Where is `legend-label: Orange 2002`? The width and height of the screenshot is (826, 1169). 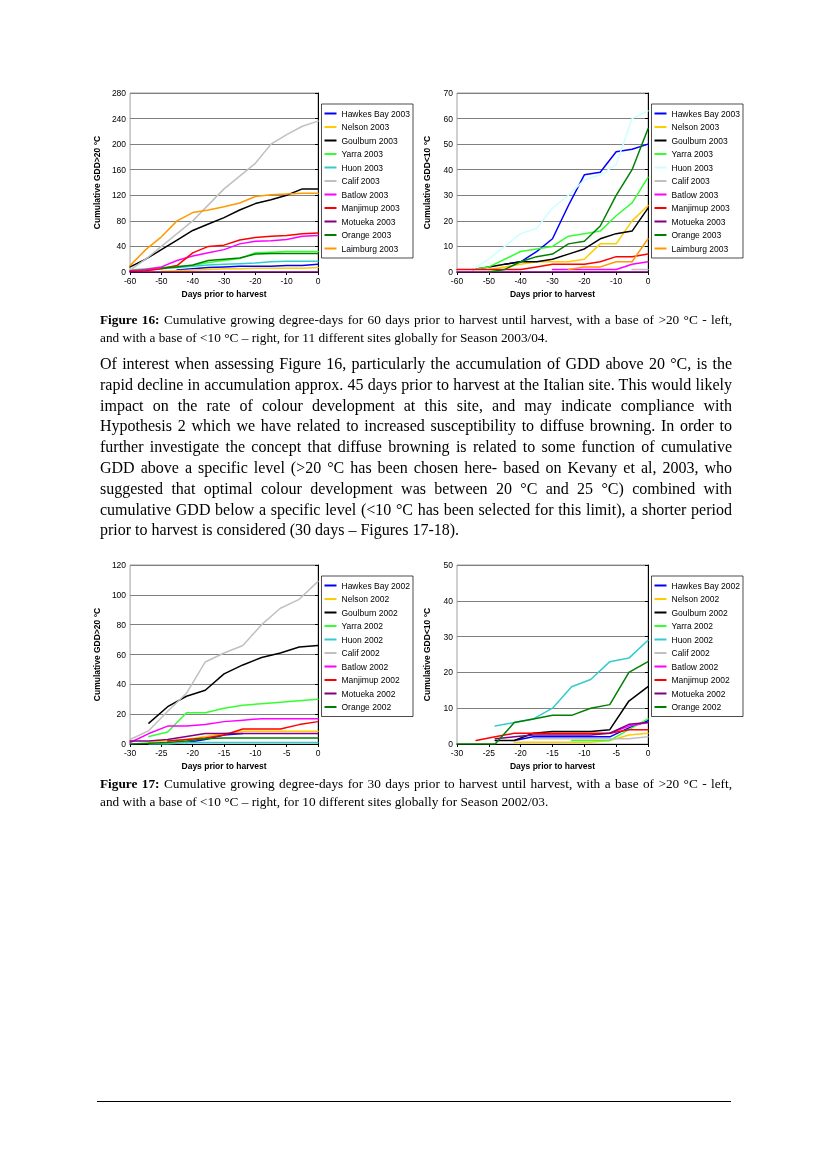 legend-label: Orange 2002 is located at coordinates (366, 707).